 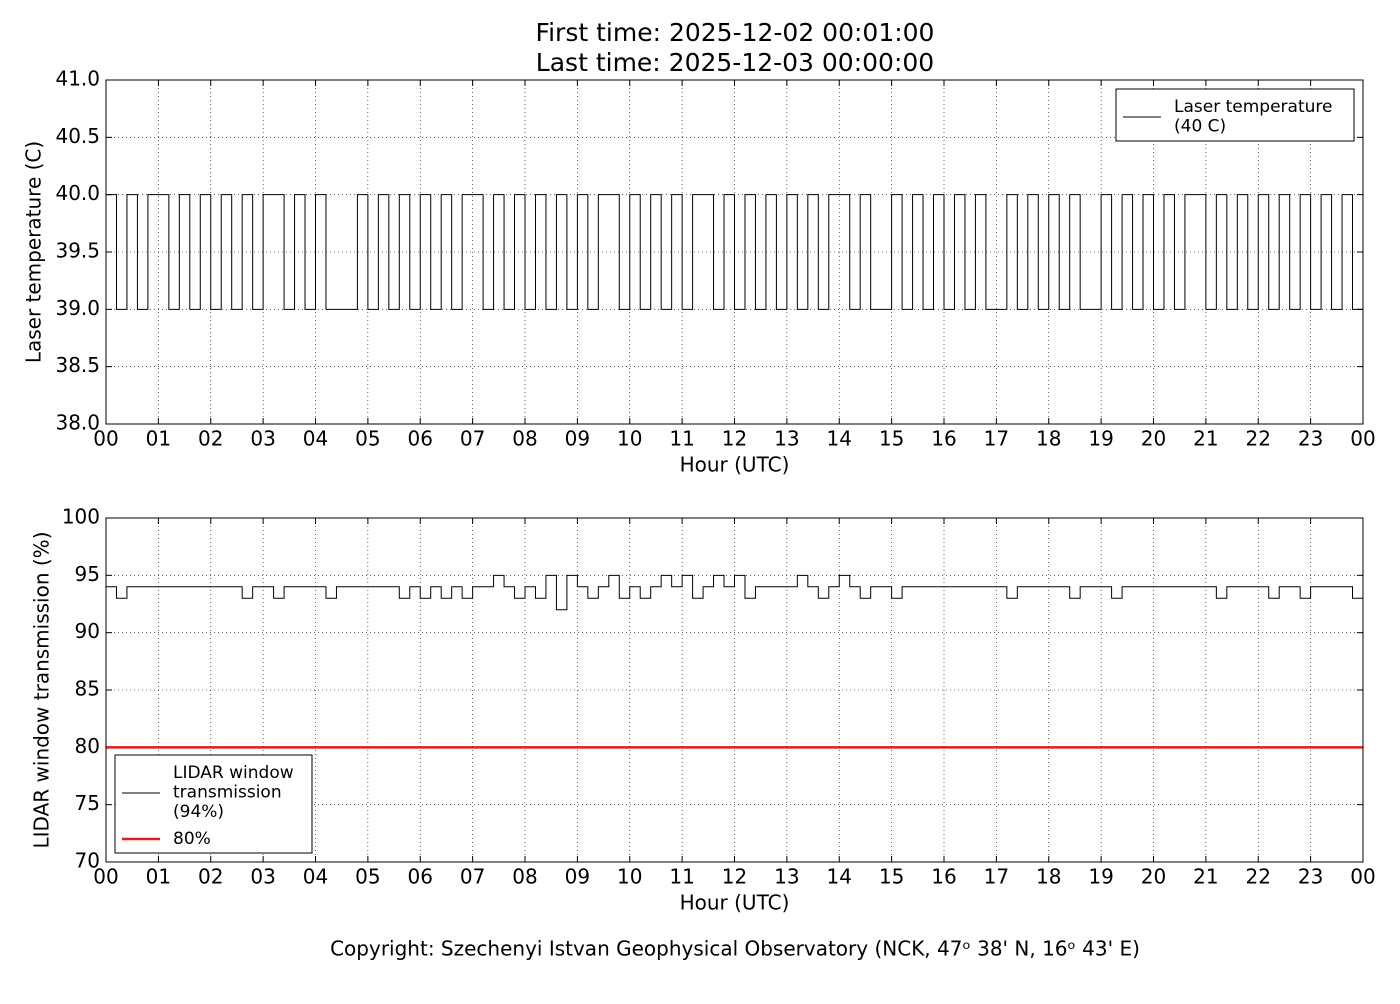 What do you see at coordinates (77, 423) in the screenshot?
I see `y-tick-label: 38.0` at bounding box center [77, 423].